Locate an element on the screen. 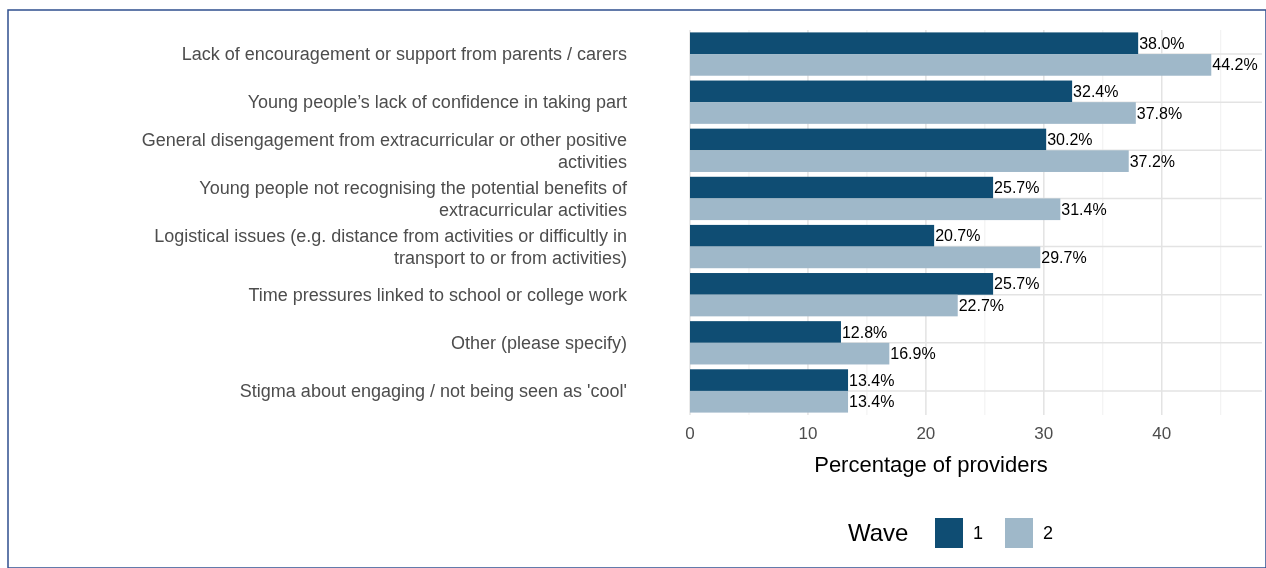 The image size is (1266, 568). data-label: 30.2% is located at coordinates (1070, 140).